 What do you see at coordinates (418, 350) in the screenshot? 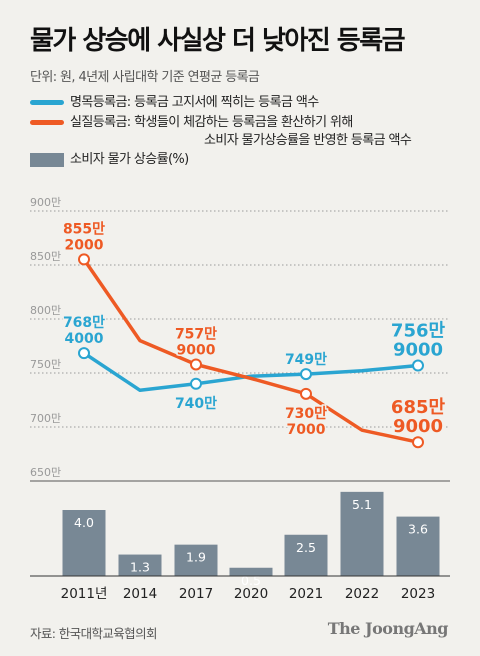
I see `nominal-data-label: 9000` at bounding box center [418, 350].